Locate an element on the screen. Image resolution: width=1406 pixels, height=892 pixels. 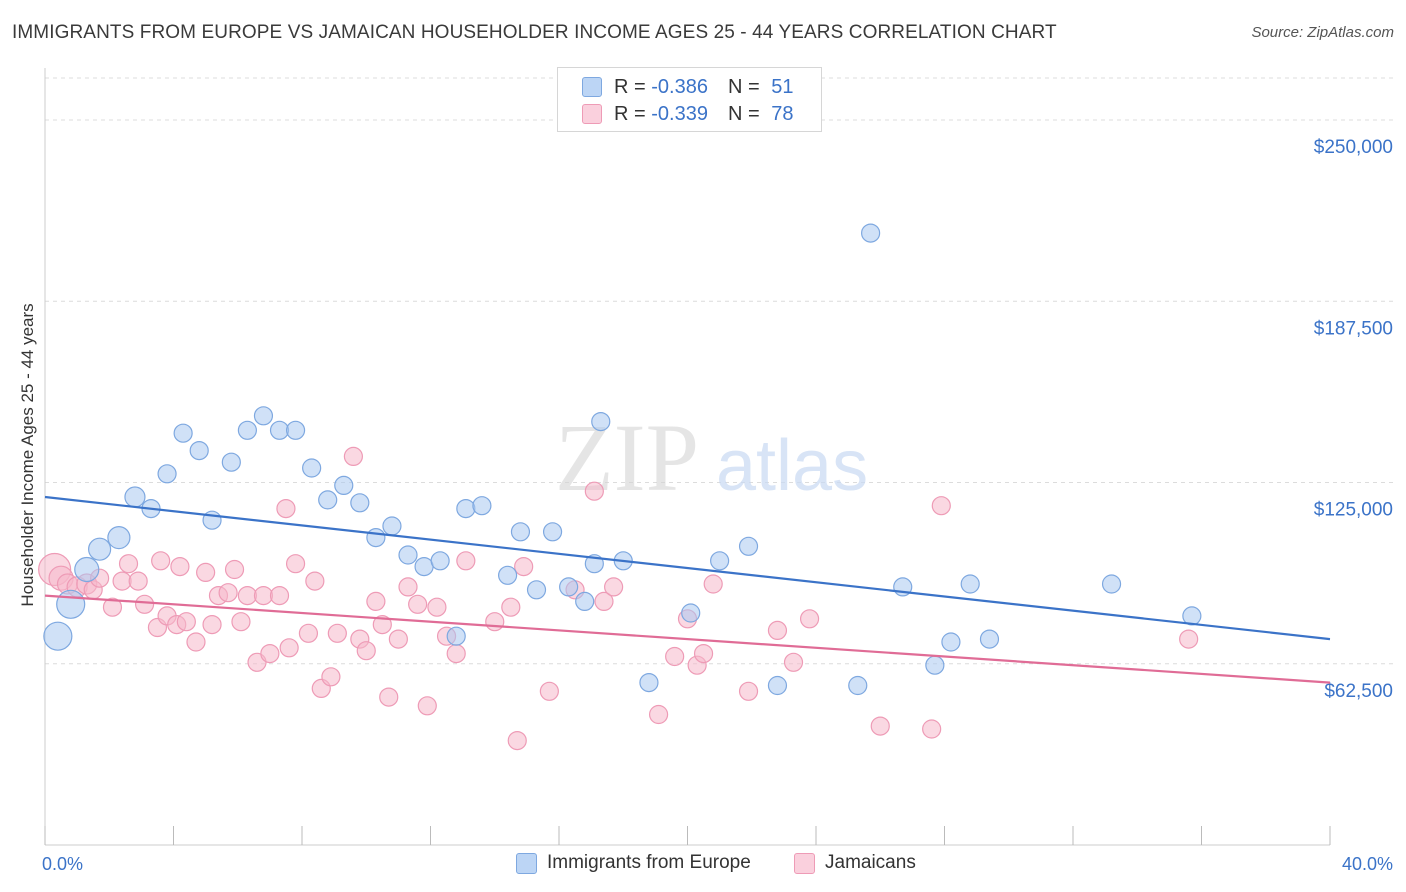
bottom-legend-jamaicans: Jamaicans is located at coordinates (855, 863).